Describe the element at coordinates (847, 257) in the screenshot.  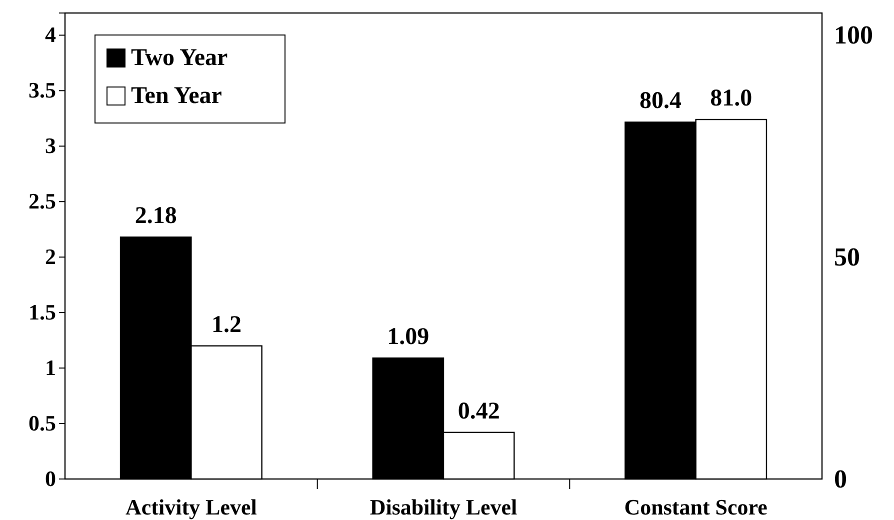
I see `y2-tick-label: 50` at that location.